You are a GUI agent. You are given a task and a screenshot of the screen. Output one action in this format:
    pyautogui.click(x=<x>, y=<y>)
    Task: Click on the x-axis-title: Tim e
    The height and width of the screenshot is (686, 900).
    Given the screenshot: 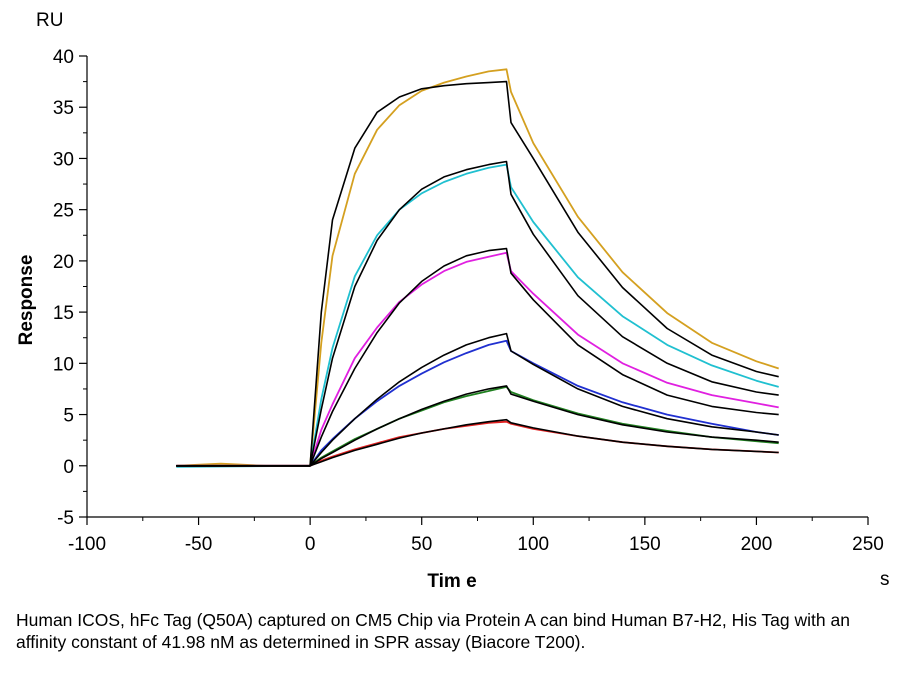 What is the action you would take?
    pyautogui.click(x=451, y=581)
    